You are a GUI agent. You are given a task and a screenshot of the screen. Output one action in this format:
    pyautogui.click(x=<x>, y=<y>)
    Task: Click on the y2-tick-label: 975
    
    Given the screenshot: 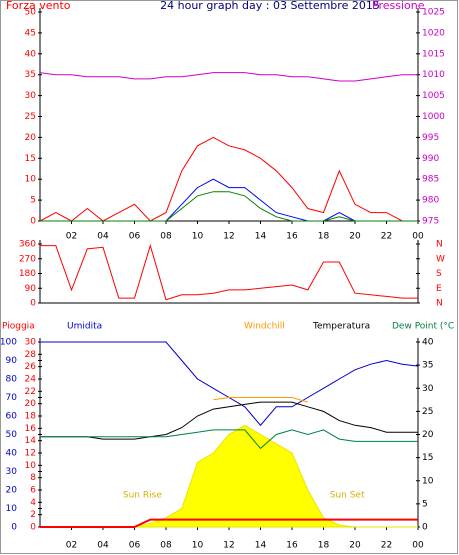 What is the action you would take?
    pyautogui.click(x=430, y=222)
    